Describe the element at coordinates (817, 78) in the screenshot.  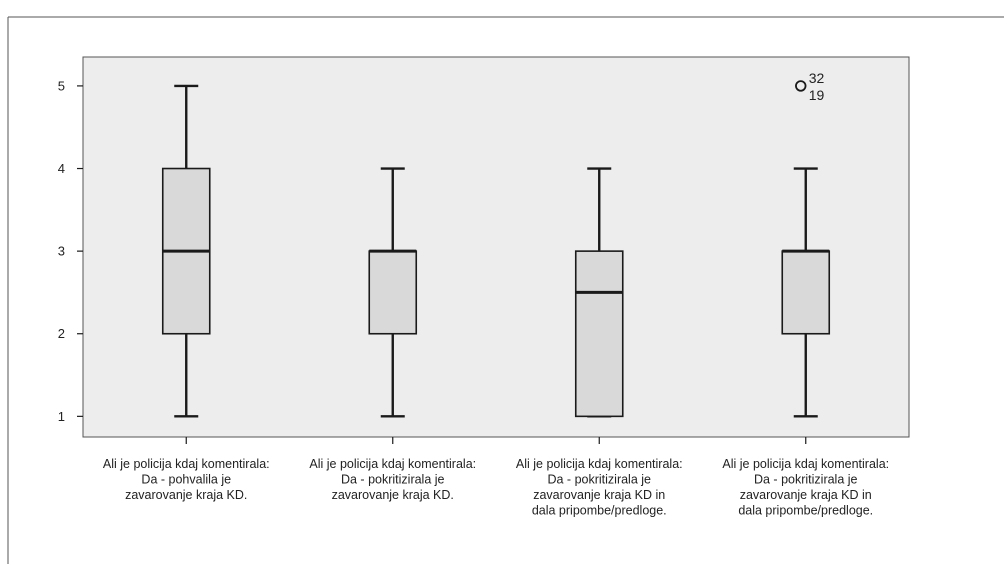
I see `outlier-label: 32` at that location.